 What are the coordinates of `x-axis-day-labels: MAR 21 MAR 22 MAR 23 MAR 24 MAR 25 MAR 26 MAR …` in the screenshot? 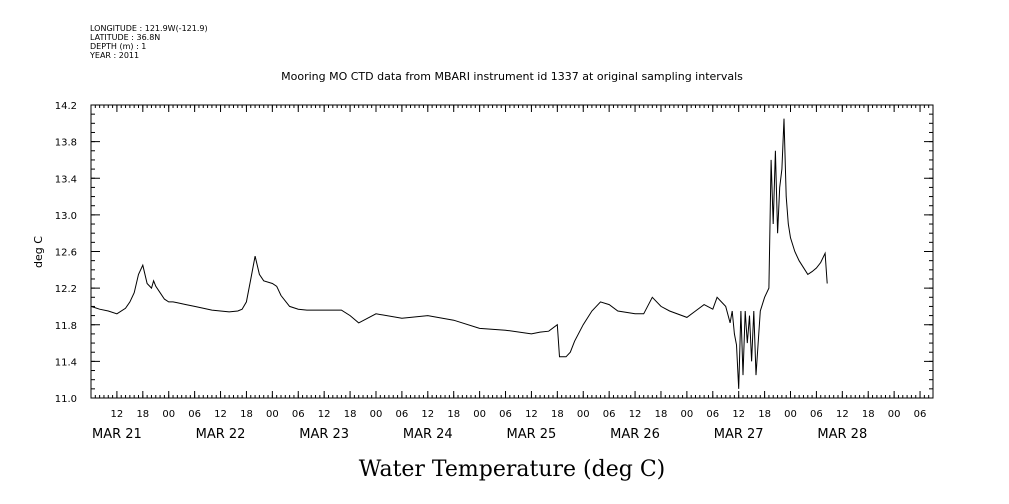 It's located at (479, 434).